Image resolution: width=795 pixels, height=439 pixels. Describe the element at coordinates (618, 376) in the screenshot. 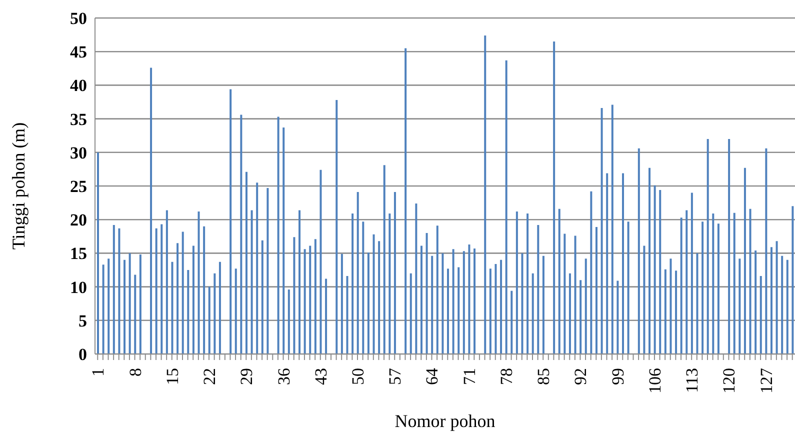

I see `x-tick-label: 99` at that location.